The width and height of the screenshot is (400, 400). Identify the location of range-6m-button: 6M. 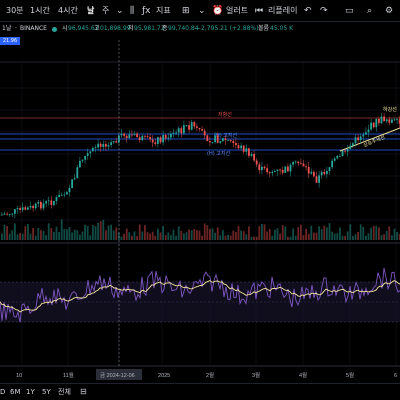
(15, 392).